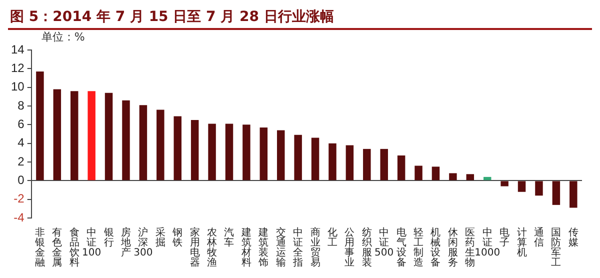 The image size is (600, 278). What do you see at coordinates (281, 247) in the screenshot?
I see `x-tick-label: 交通运输` at bounding box center [281, 247].